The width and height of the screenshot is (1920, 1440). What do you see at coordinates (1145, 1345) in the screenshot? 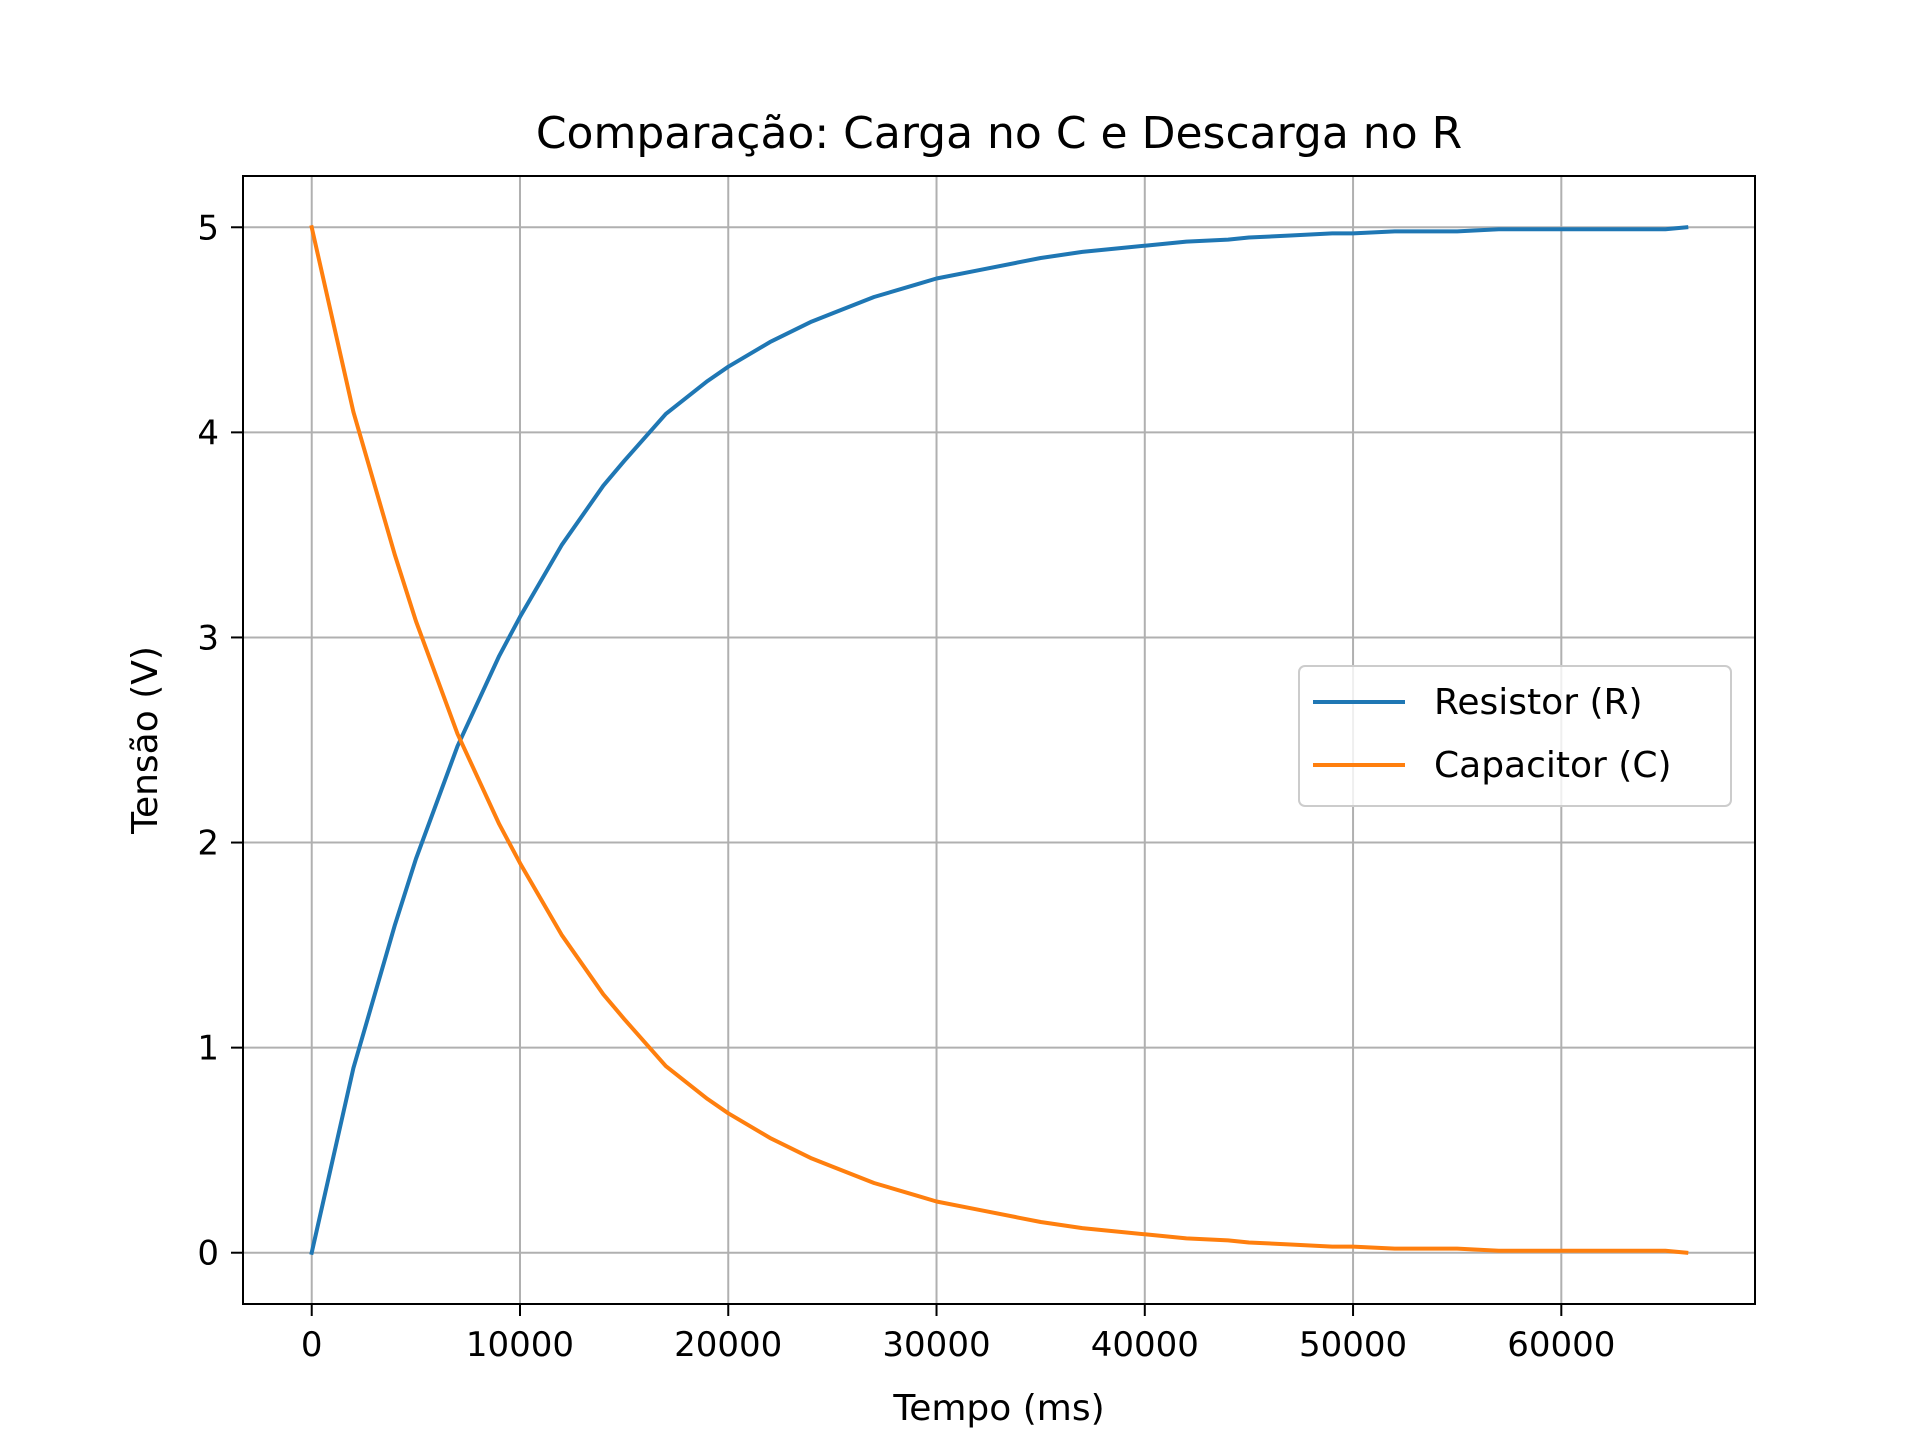
I see `x-tick-label: 40000` at bounding box center [1145, 1345].